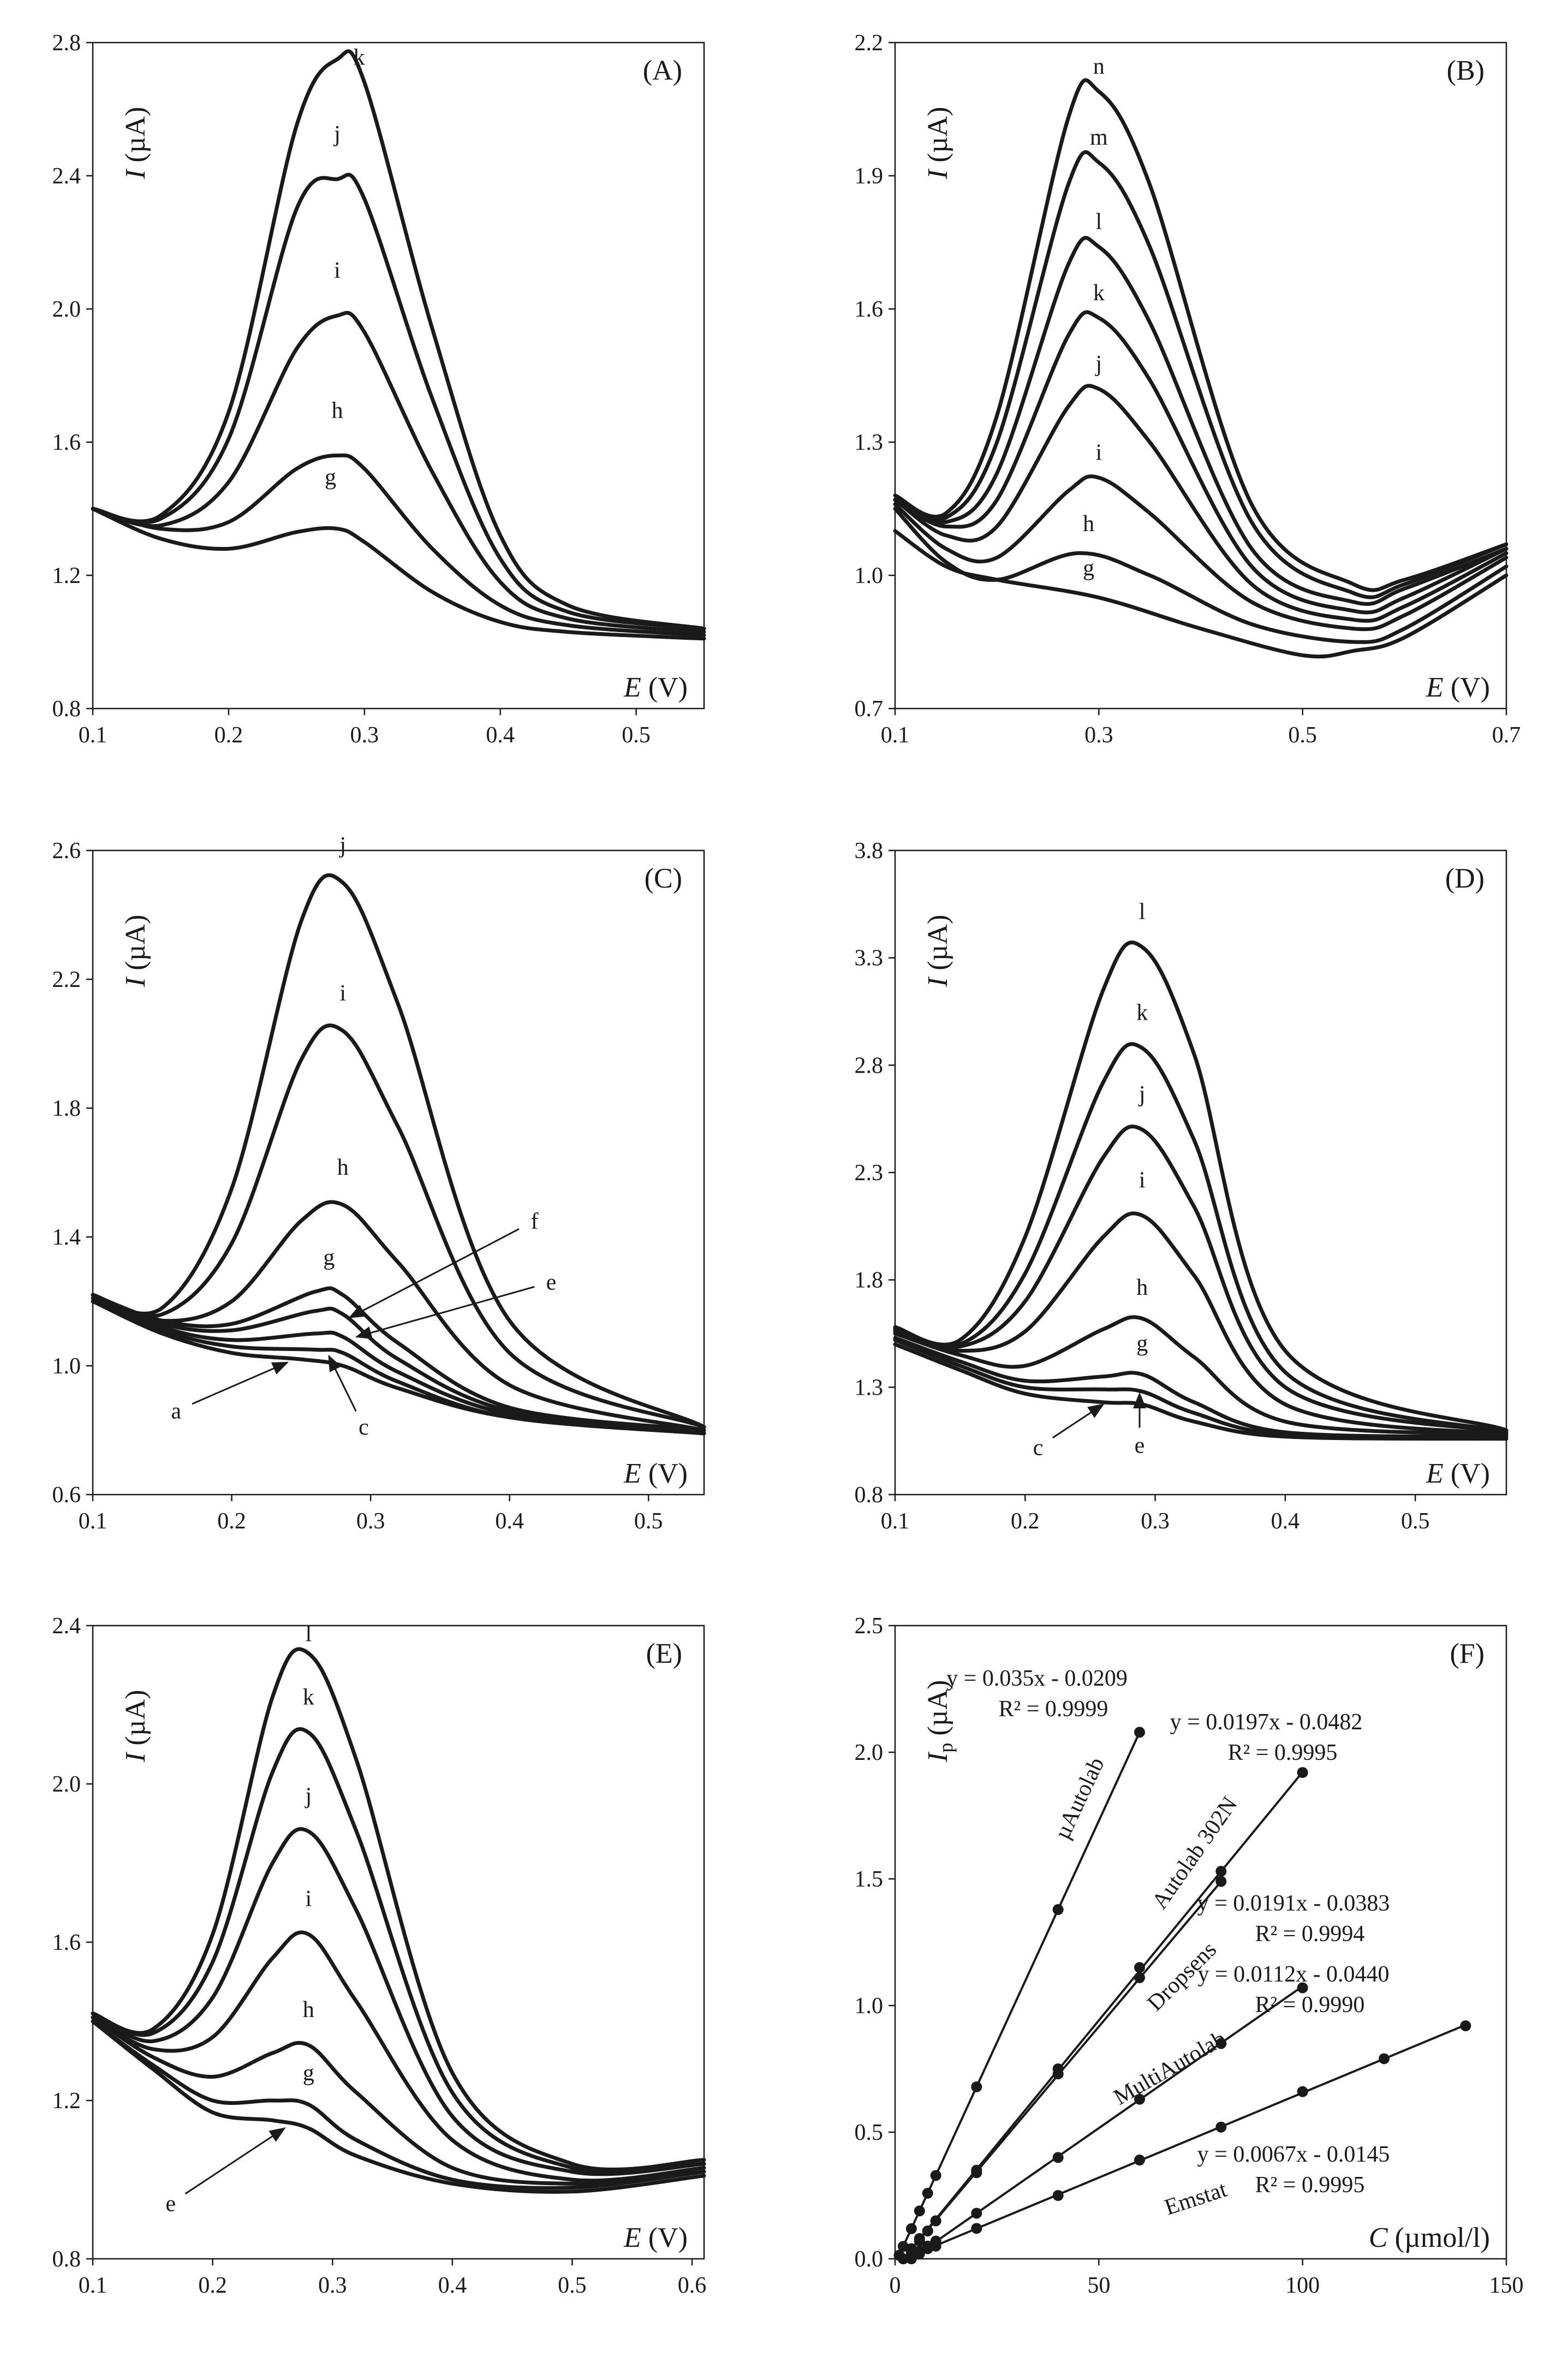 The height and width of the screenshot is (2380, 1550). I want to click on r-squared: R² = 0.9999, so click(1053, 1709).